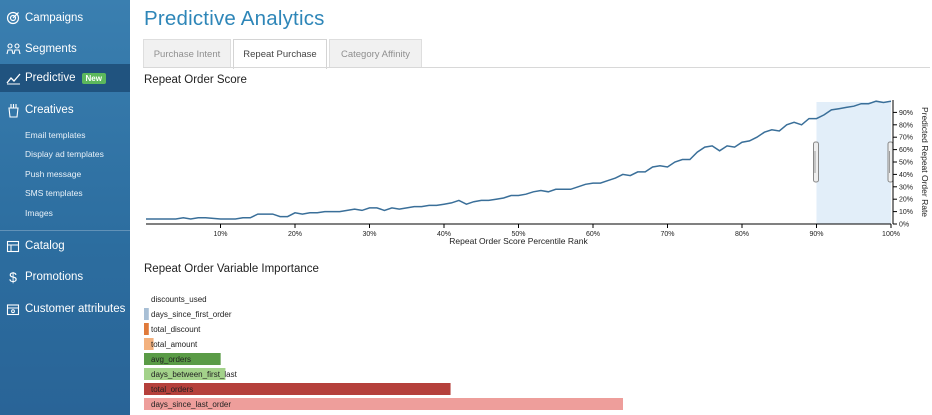 Image resolution: width=932 pixels, height=415 pixels. I want to click on page-title: Predictive Analytics, so click(234, 18).